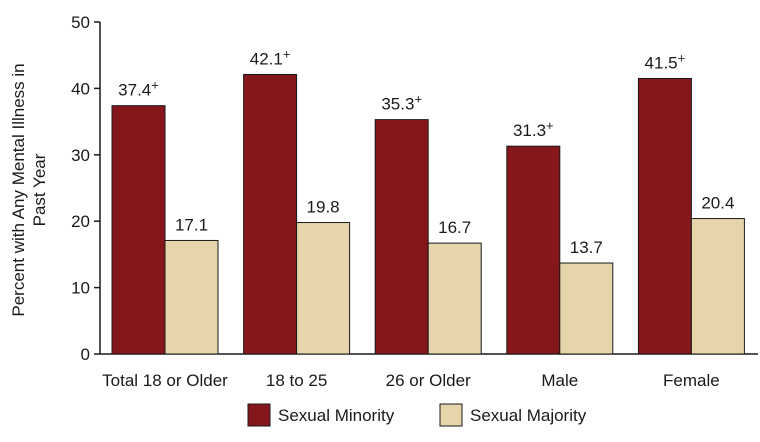 The height and width of the screenshot is (442, 760). I want to click on legend: Sexual Minority Sexual Majority, so click(417, 415).